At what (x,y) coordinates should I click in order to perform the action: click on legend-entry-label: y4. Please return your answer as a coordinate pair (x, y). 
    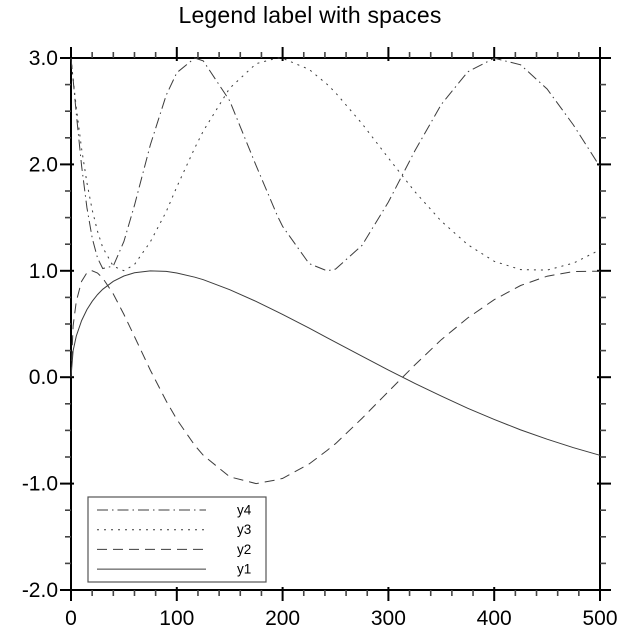
    Looking at the image, I should click on (244, 510).